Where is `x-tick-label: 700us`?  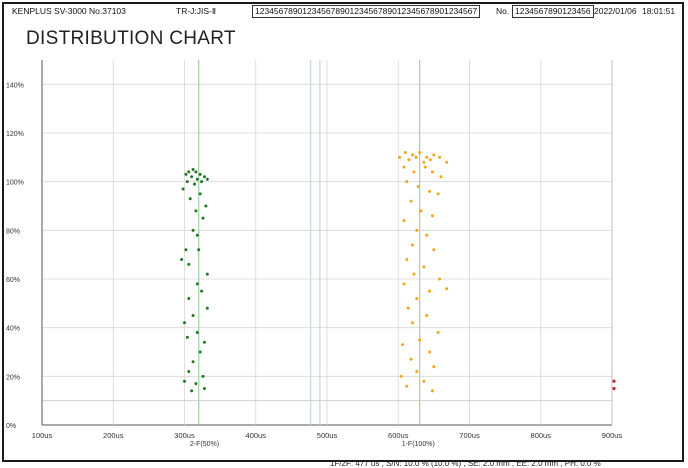
x-tick-label: 700us is located at coordinates (469, 435).